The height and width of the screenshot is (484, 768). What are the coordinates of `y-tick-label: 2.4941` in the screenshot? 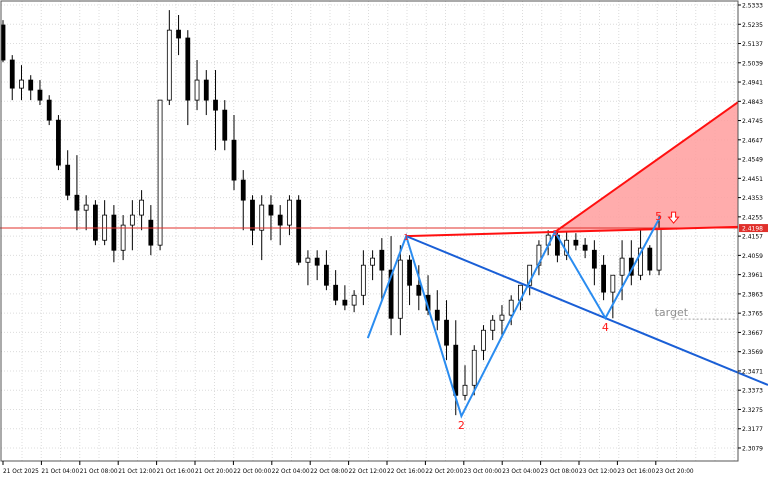 It's located at (752, 83).